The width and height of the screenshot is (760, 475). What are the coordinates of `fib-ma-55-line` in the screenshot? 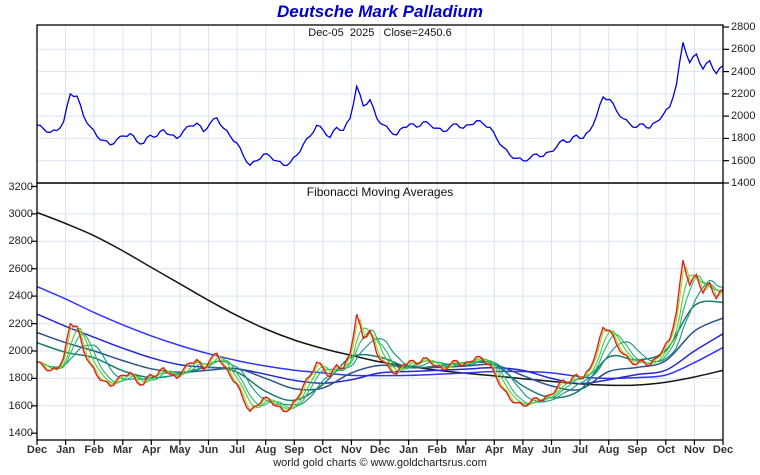 It's located at (380, 354).